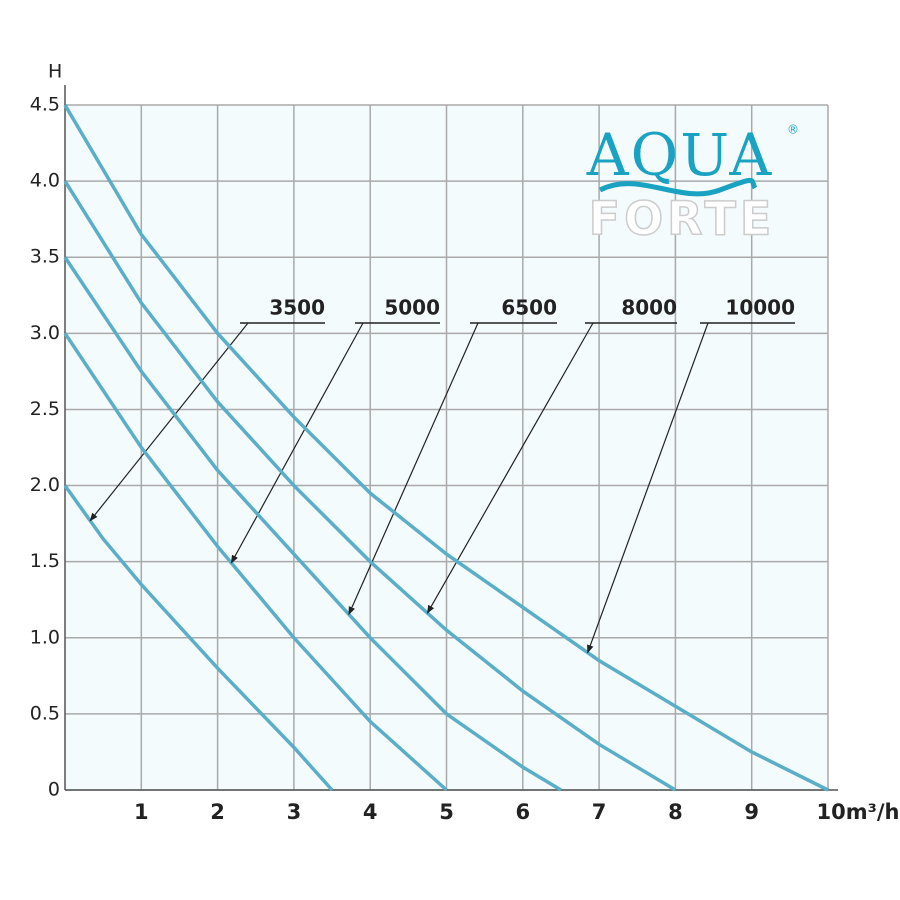  Describe the element at coordinates (45, 485) in the screenshot. I see `y-tick-label: 2.0` at that location.